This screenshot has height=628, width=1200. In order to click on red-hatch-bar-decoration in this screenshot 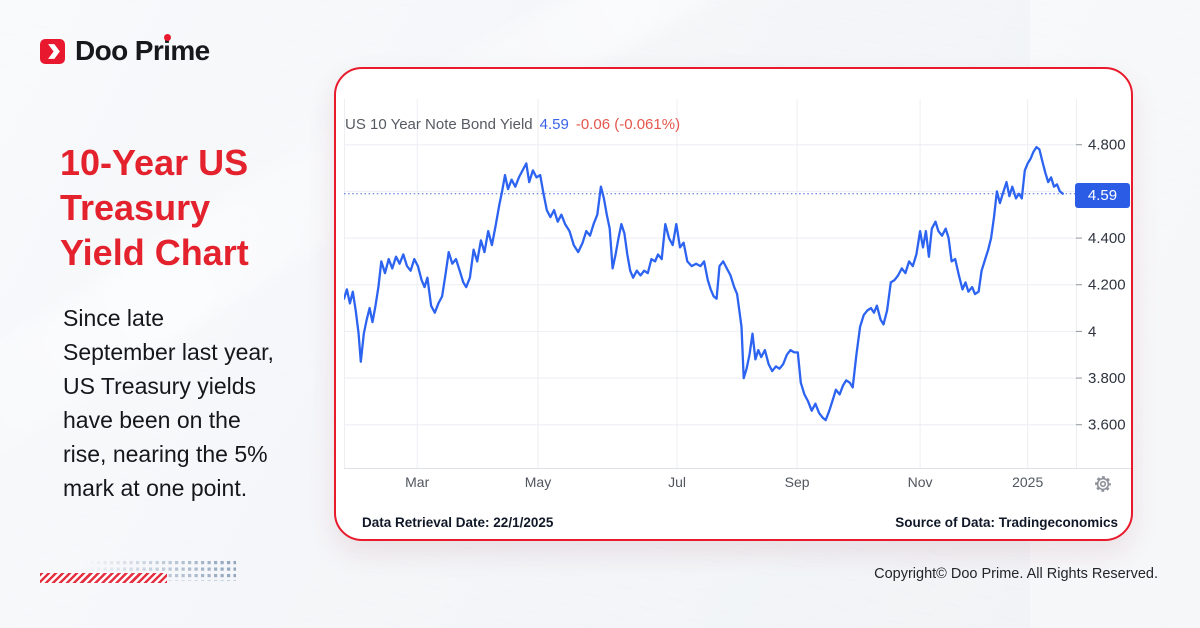, I will do `click(103, 578)`.